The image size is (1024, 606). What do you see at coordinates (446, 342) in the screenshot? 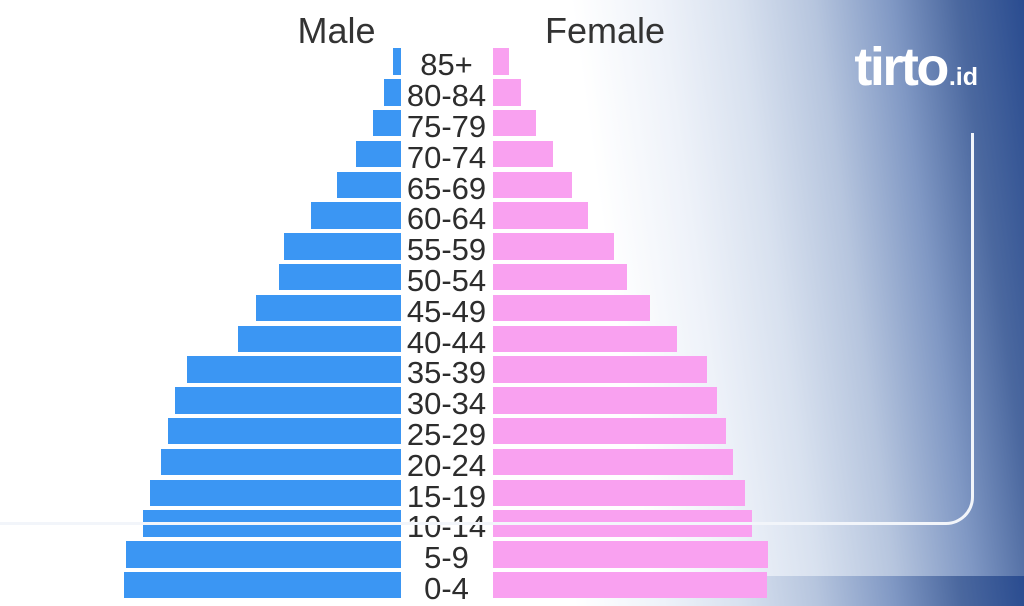
I see `age-group-label-40-44: 40-44` at bounding box center [446, 342].